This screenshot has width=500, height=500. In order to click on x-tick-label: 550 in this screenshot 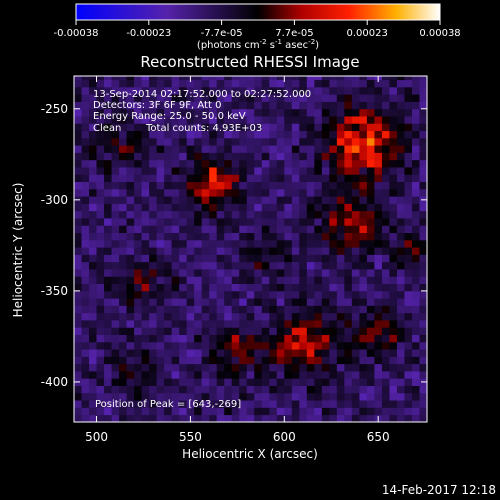, I will do `click(190, 437)`.